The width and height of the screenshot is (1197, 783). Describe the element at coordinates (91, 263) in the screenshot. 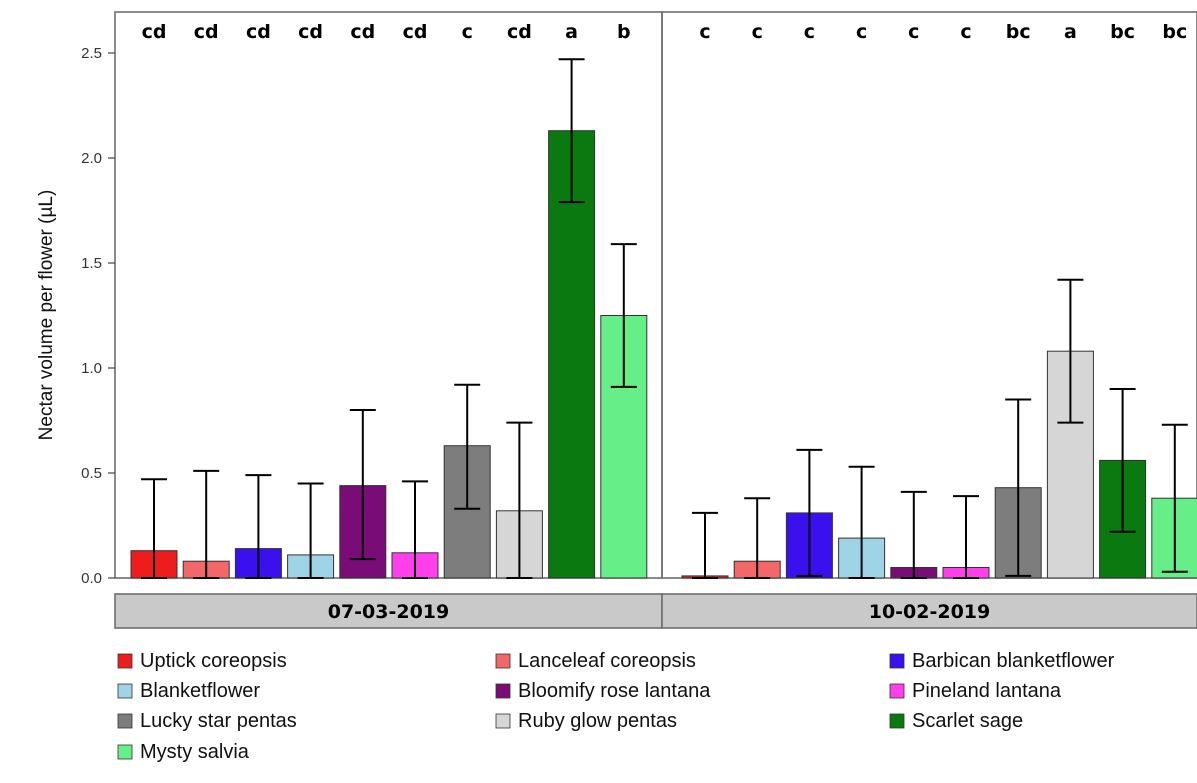

I see `y-tick-label: 1.5` at that location.